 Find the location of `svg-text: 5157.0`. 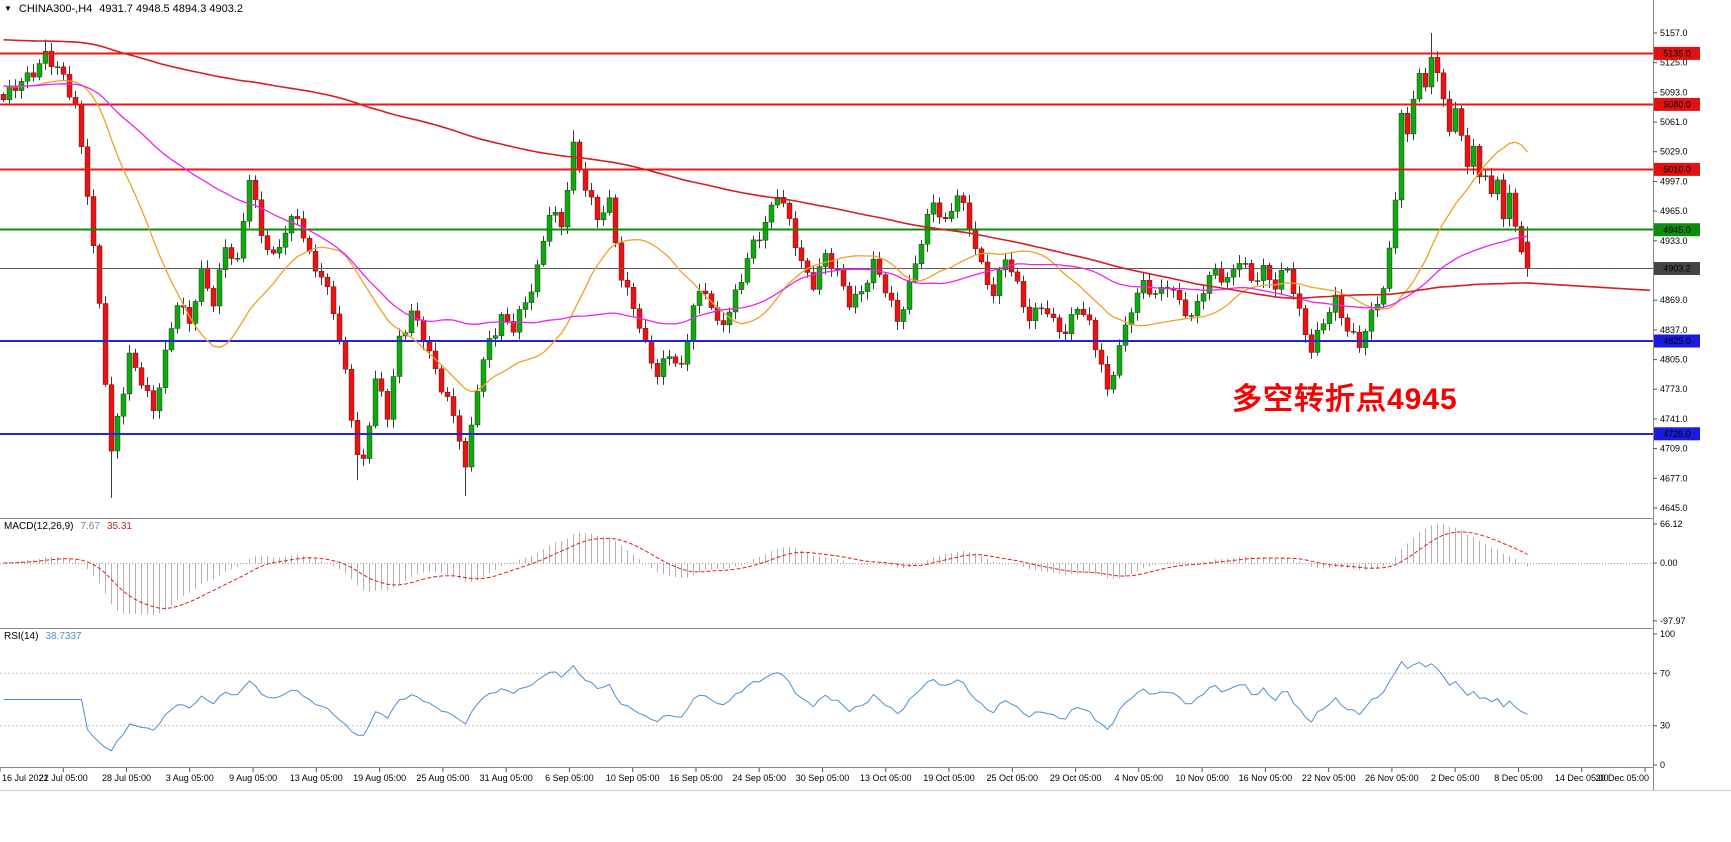

svg-text: 5157.0 is located at coordinates (1674, 33).